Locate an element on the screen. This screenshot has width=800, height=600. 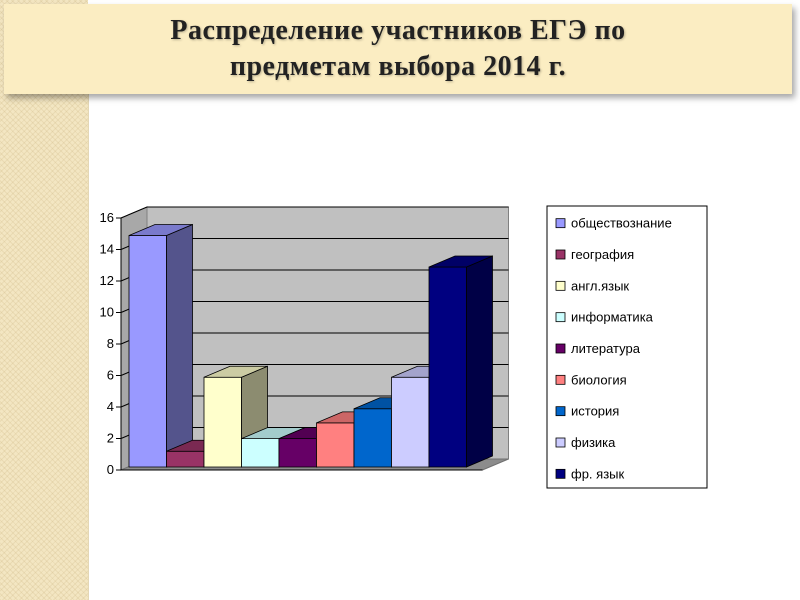
bar-7-front is located at coordinates (410, 422).